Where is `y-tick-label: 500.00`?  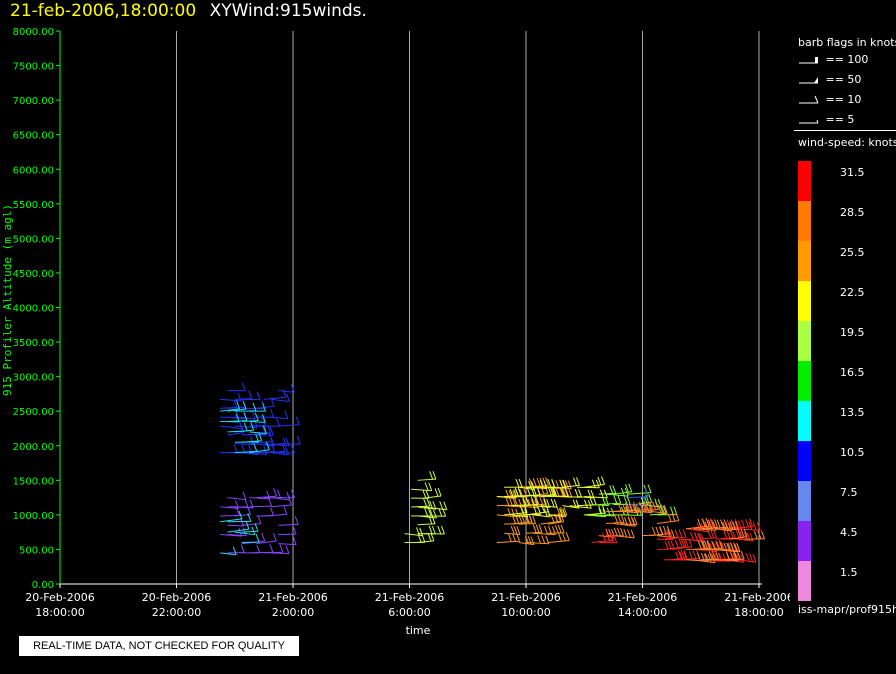
y-tick-label: 500.00 is located at coordinates (36, 550).